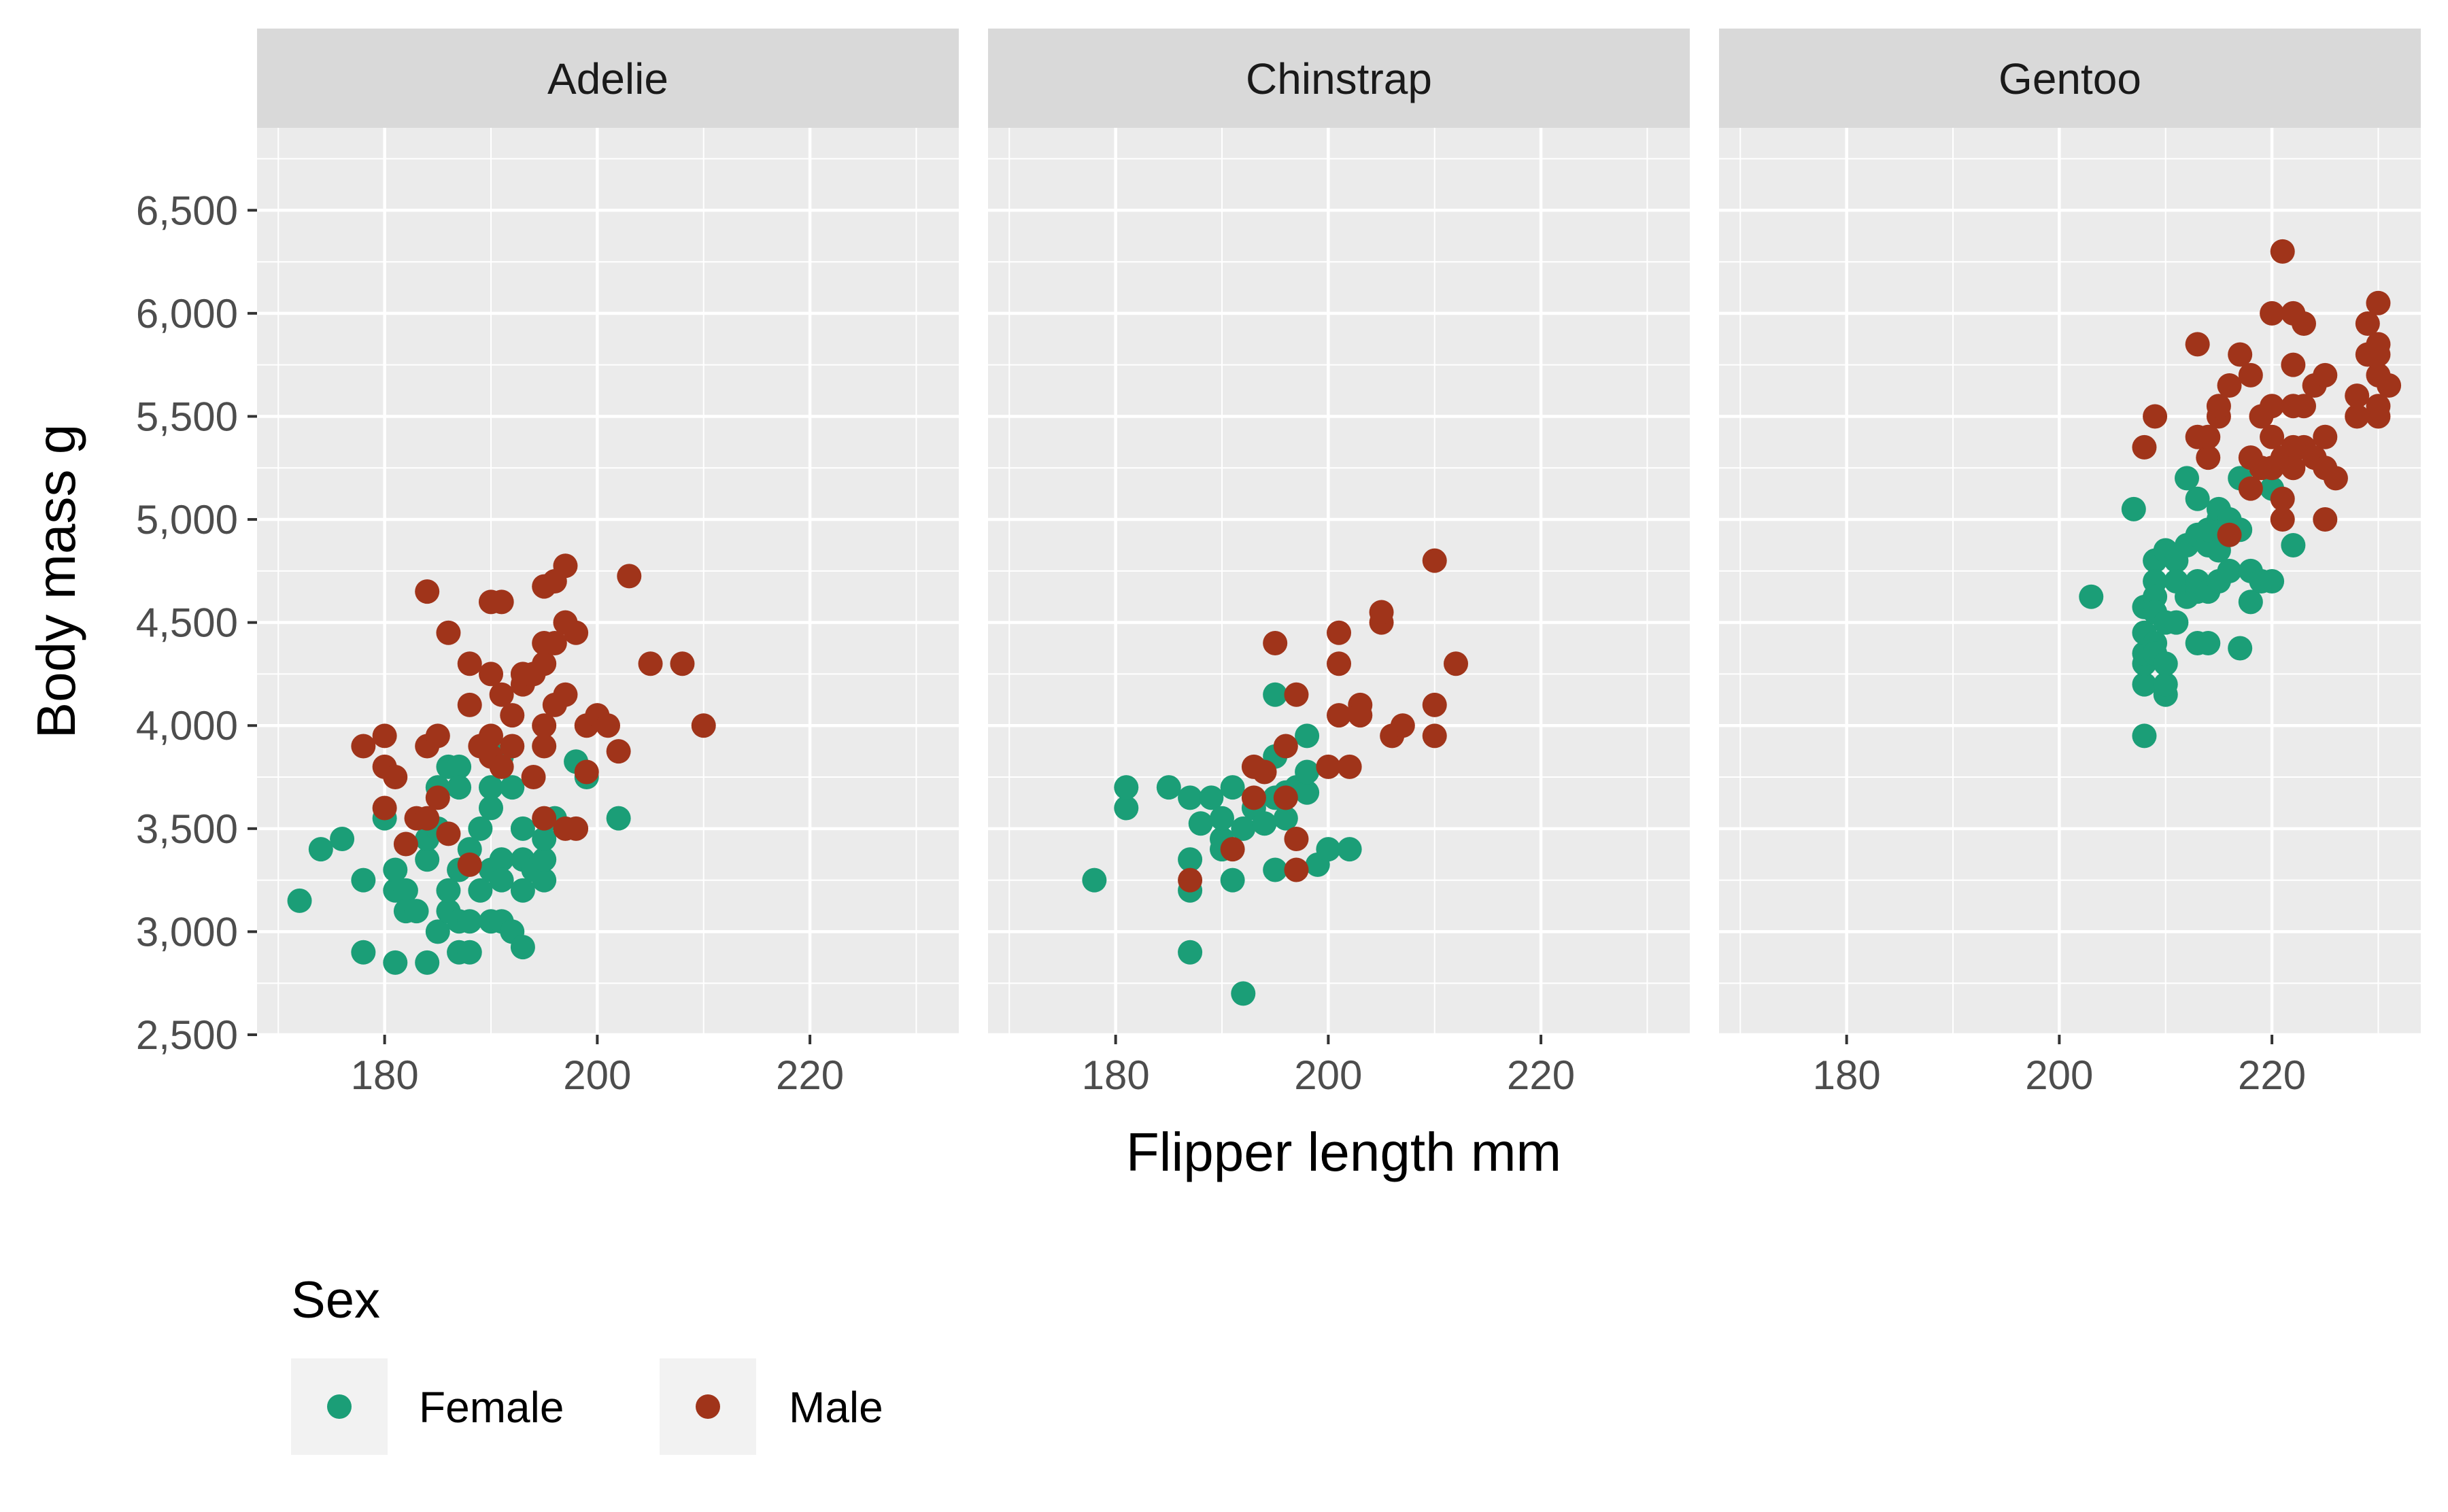  I want to click on x-axis-title: Flipper length mm, so click(1344, 1152).